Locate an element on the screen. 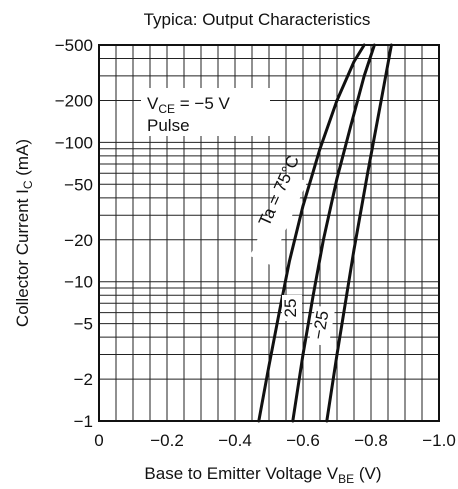 Image resolution: width=458 pixels, height=489 pixels. condition-backdrop is located at coordinates (205, 112).